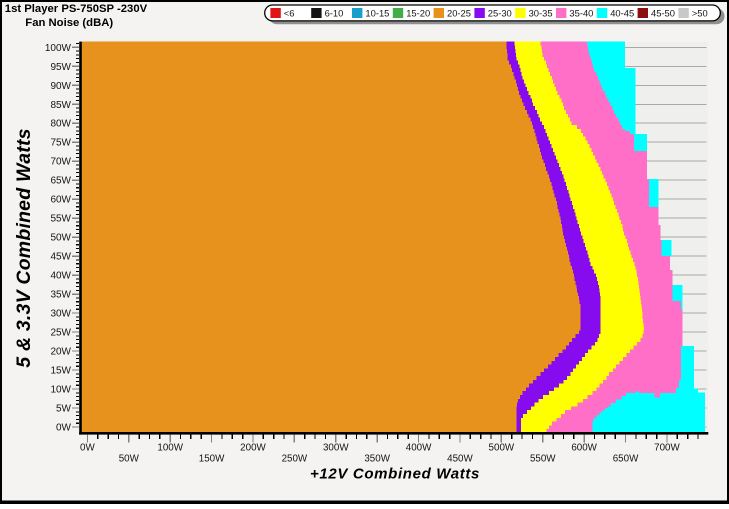 This screenshot has height=509, width=729. Describe the element at coordinates (459, 12) in the screenshot. I see `svg-text: 20-25` at that location.